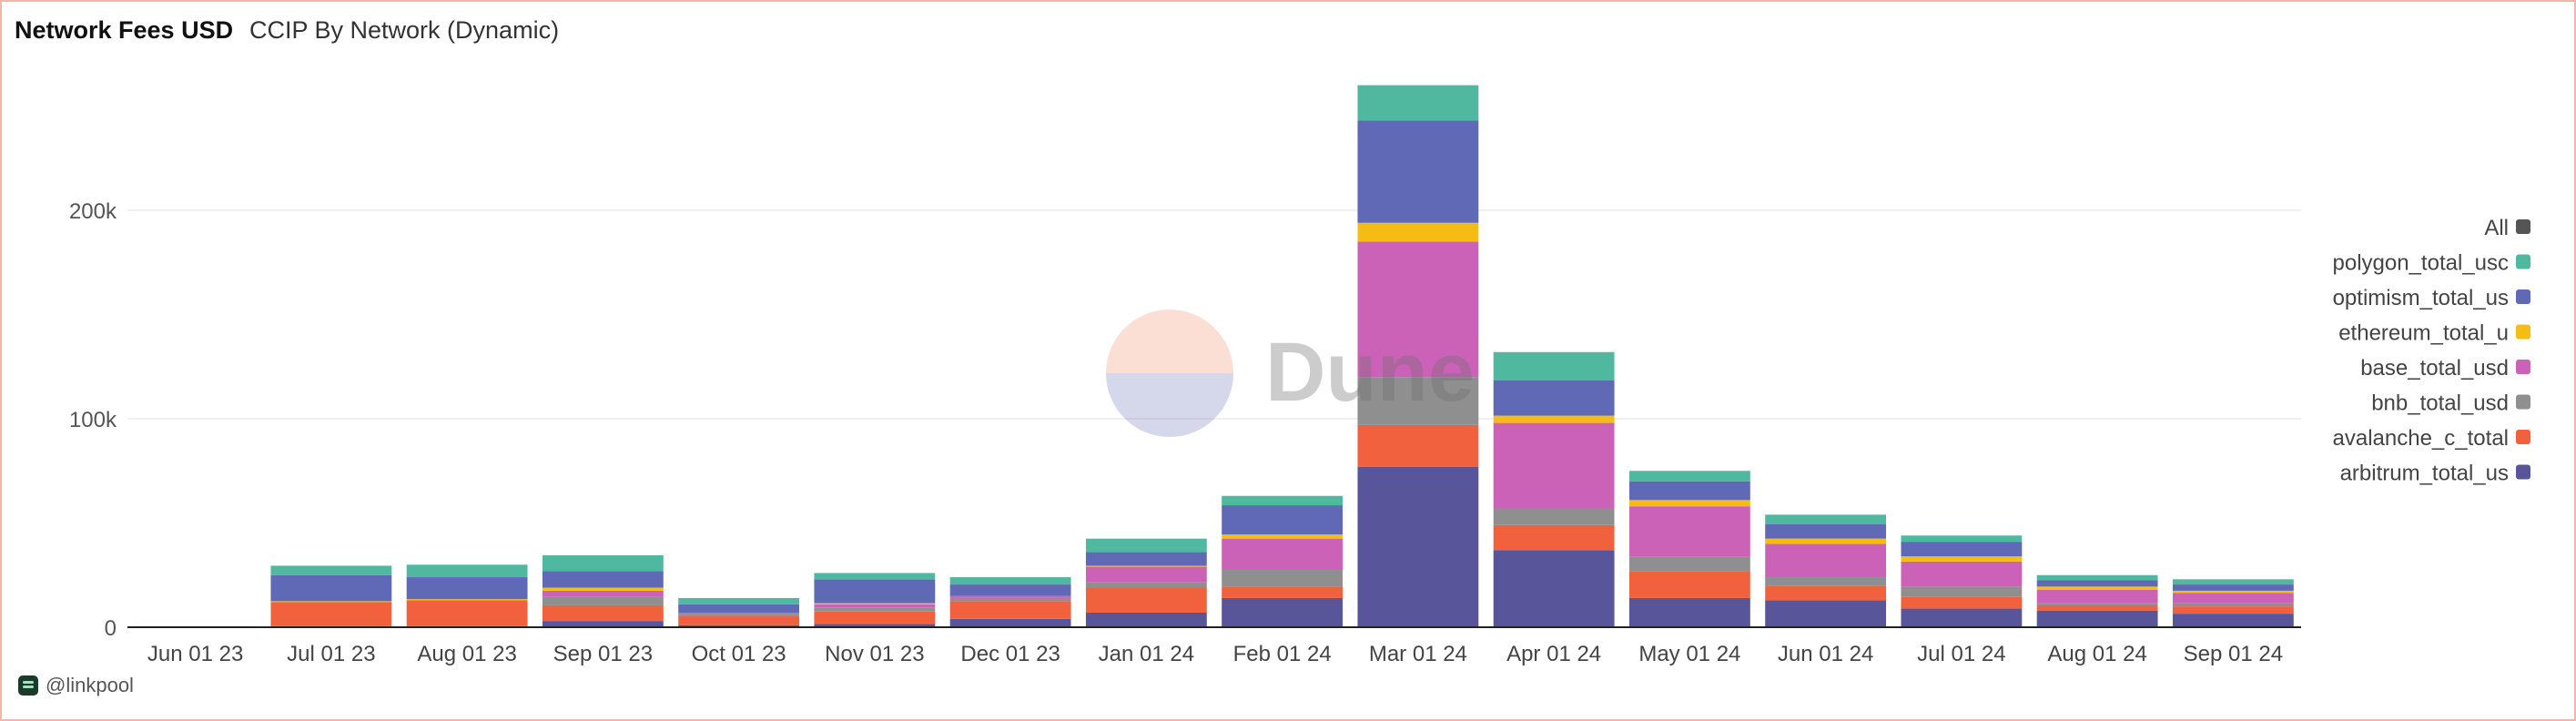 Image resolution: width=2576 pixels, height=721 pixels. What do you see at coordinates (2496, 228) in the screenshot?
I see `legend-all-label: All` at bounding box center [2496, 228].